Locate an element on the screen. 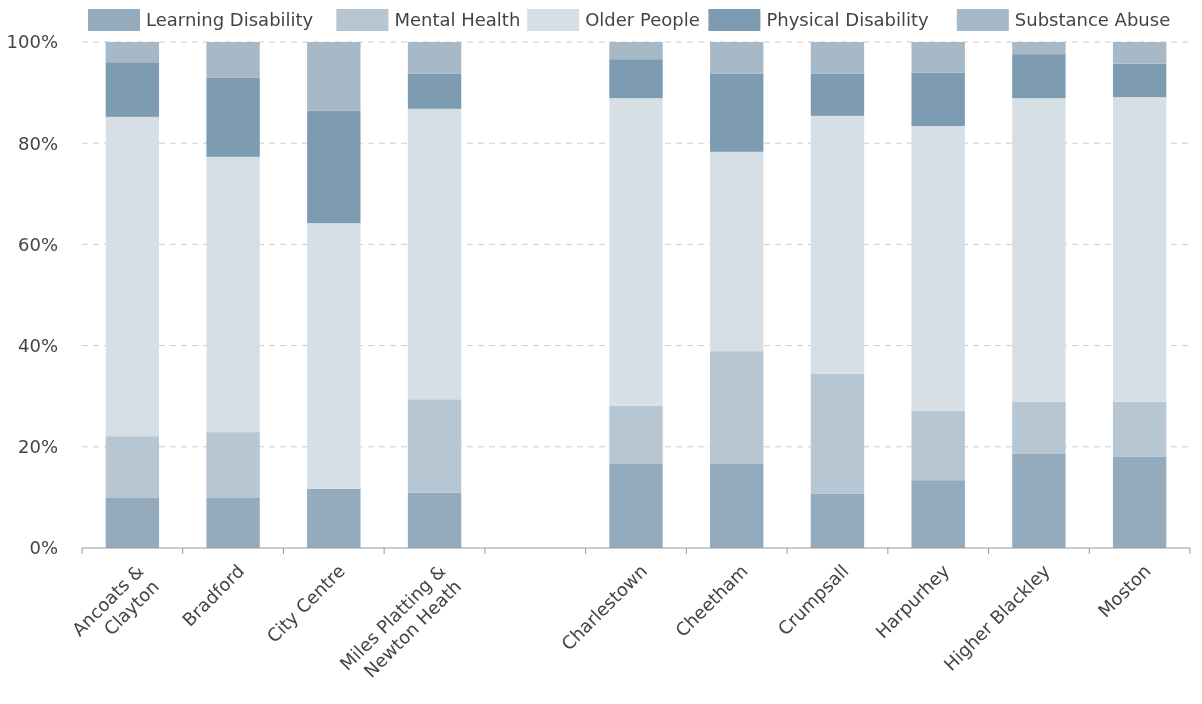  legend-label: Learning Disability is located at coordinates (230, 19).